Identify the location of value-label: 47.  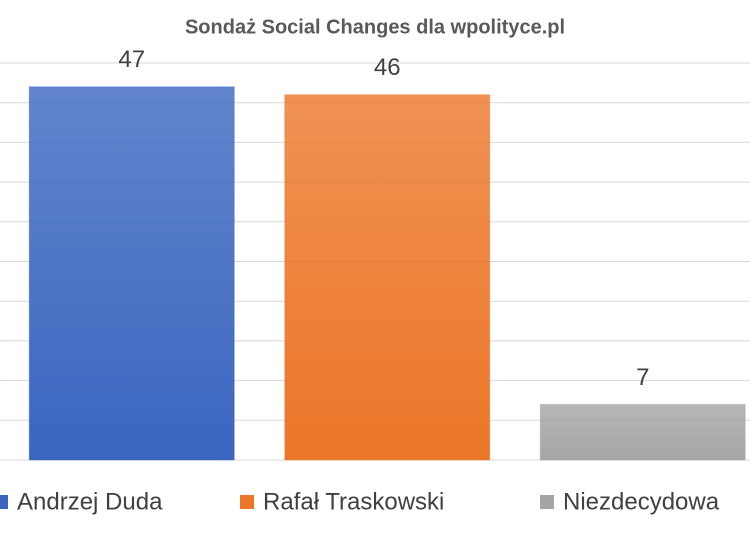
(131, 59).